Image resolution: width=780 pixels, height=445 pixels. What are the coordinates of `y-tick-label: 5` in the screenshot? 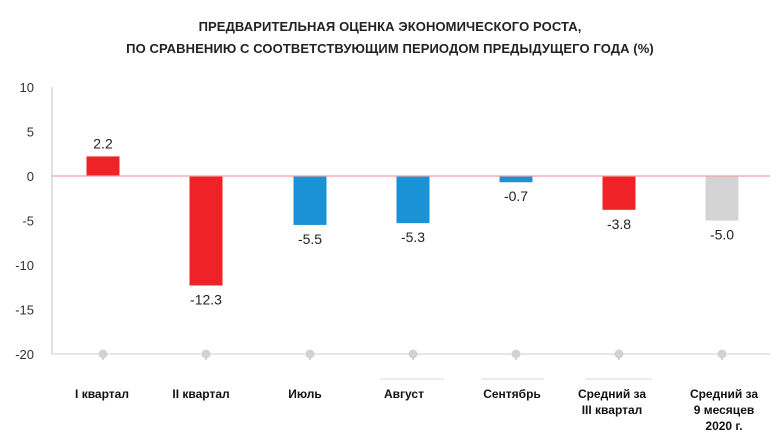 It's located at (30, 132).